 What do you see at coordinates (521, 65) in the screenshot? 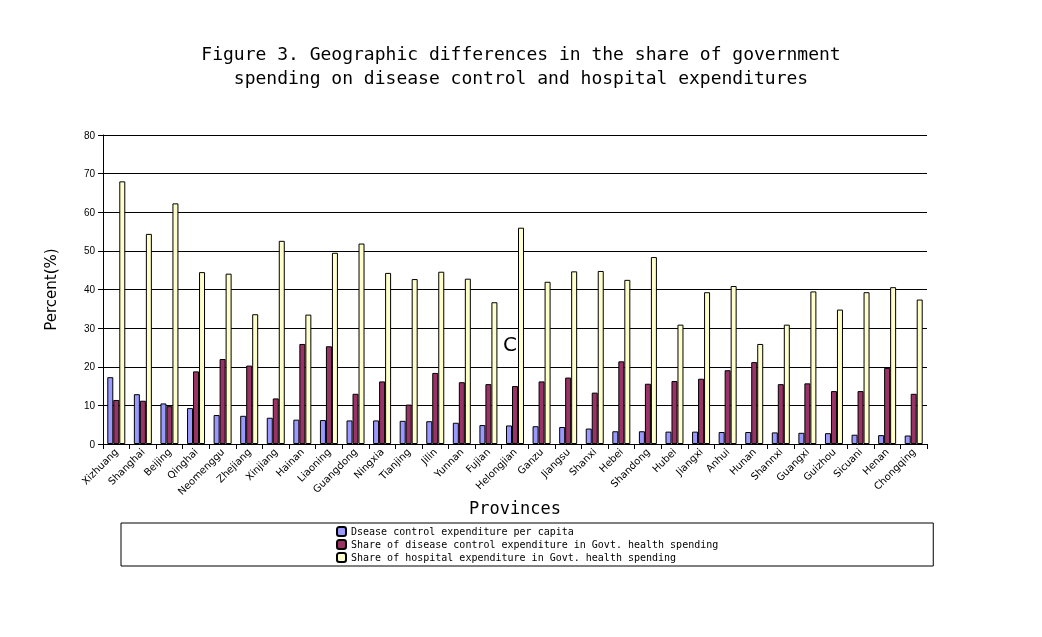
I see `chart-title: Figure 3. Geographic differences in the share of government spending on disease control and hospital expenditures` at bounding box center [521, 65].